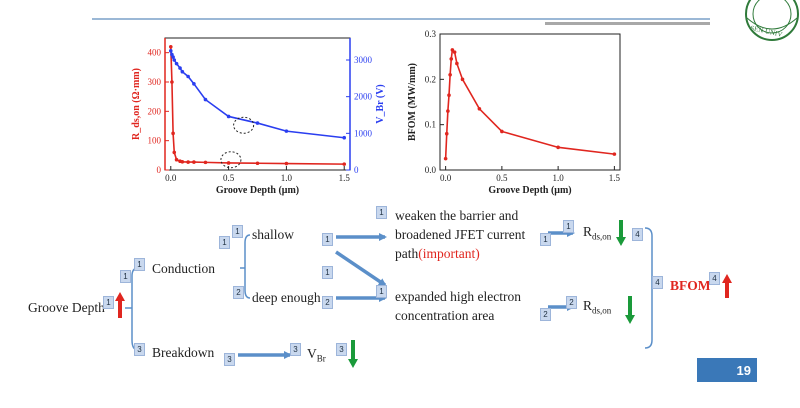 The height and width of the screenshot is (408, 800). I want to click on y-left-tick-label: 0, so click(159, 170).